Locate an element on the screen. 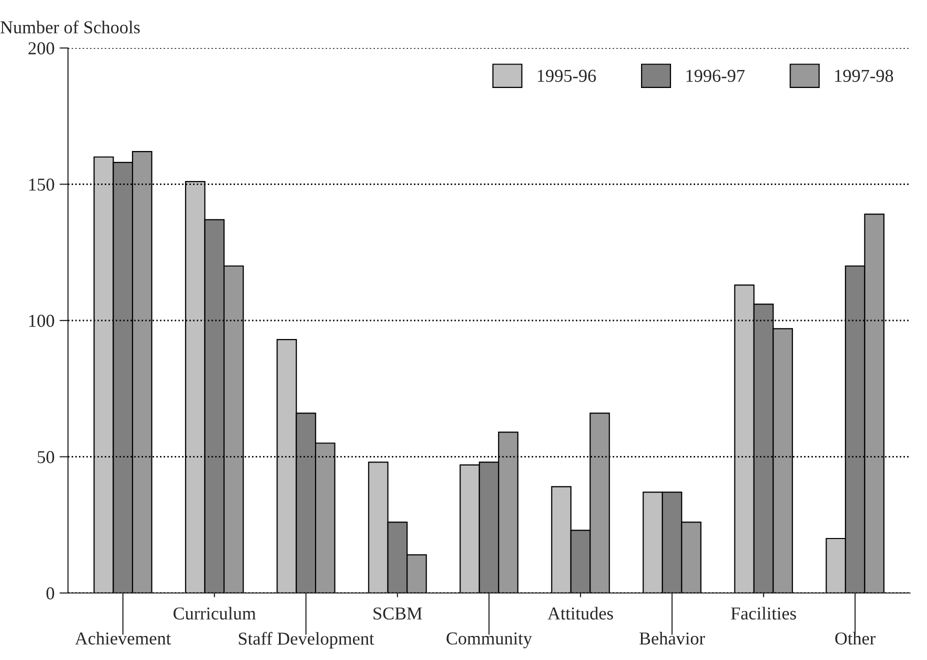 This screenshot has width=927, height=660. y-tick-label: 100 is located at coordinates (41, 320).